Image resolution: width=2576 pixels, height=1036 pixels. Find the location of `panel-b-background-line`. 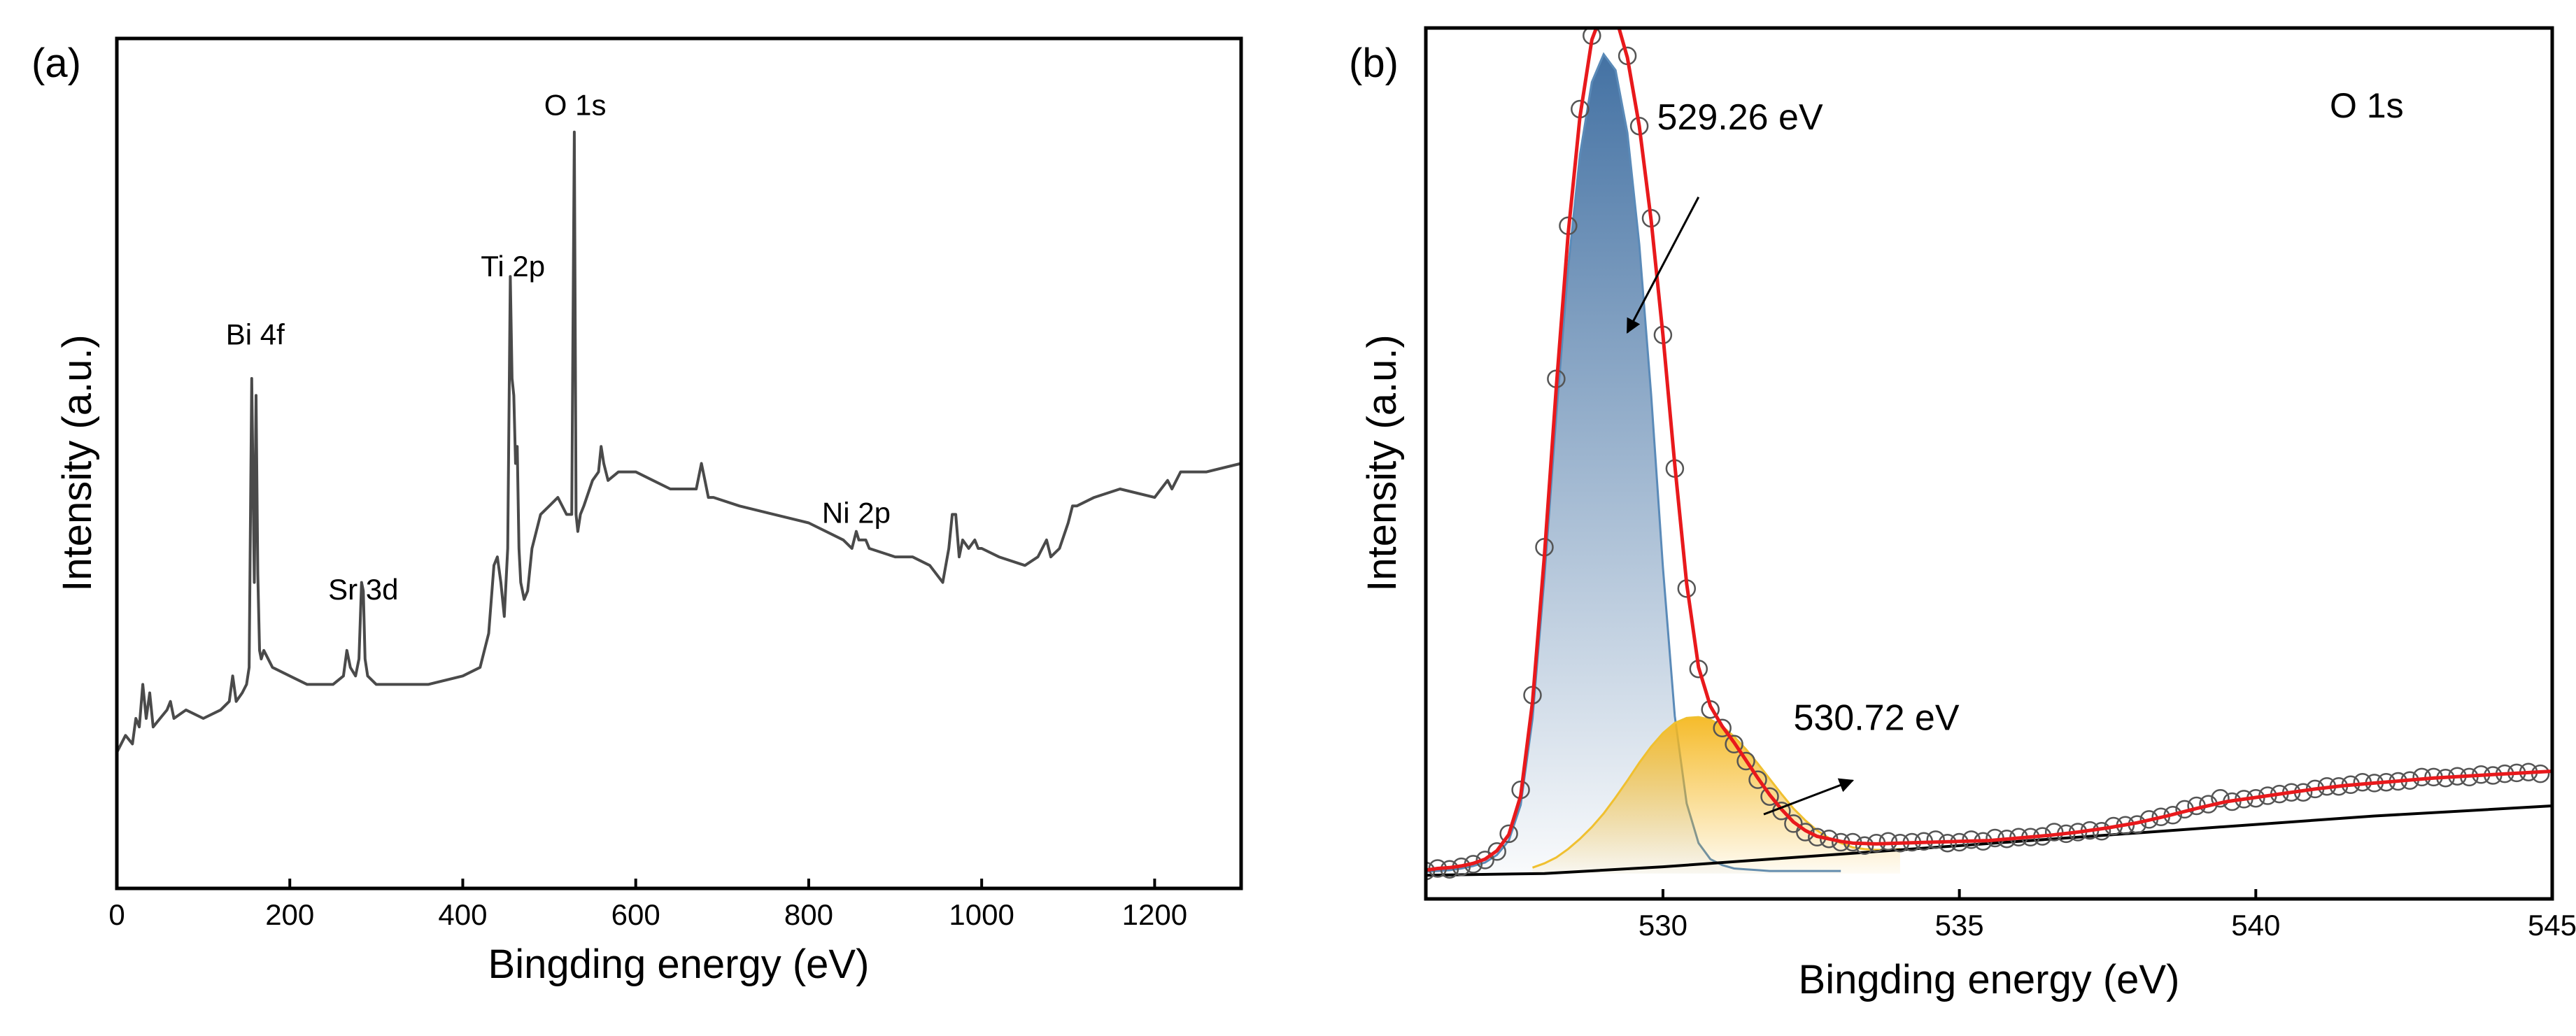

panel-b-background-line is located at coordinates (1989, 841).